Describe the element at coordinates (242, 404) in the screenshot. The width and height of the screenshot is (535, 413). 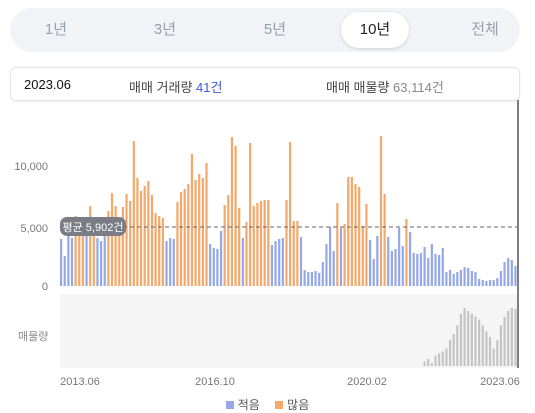
I see `legend-low: 적음` at that location.